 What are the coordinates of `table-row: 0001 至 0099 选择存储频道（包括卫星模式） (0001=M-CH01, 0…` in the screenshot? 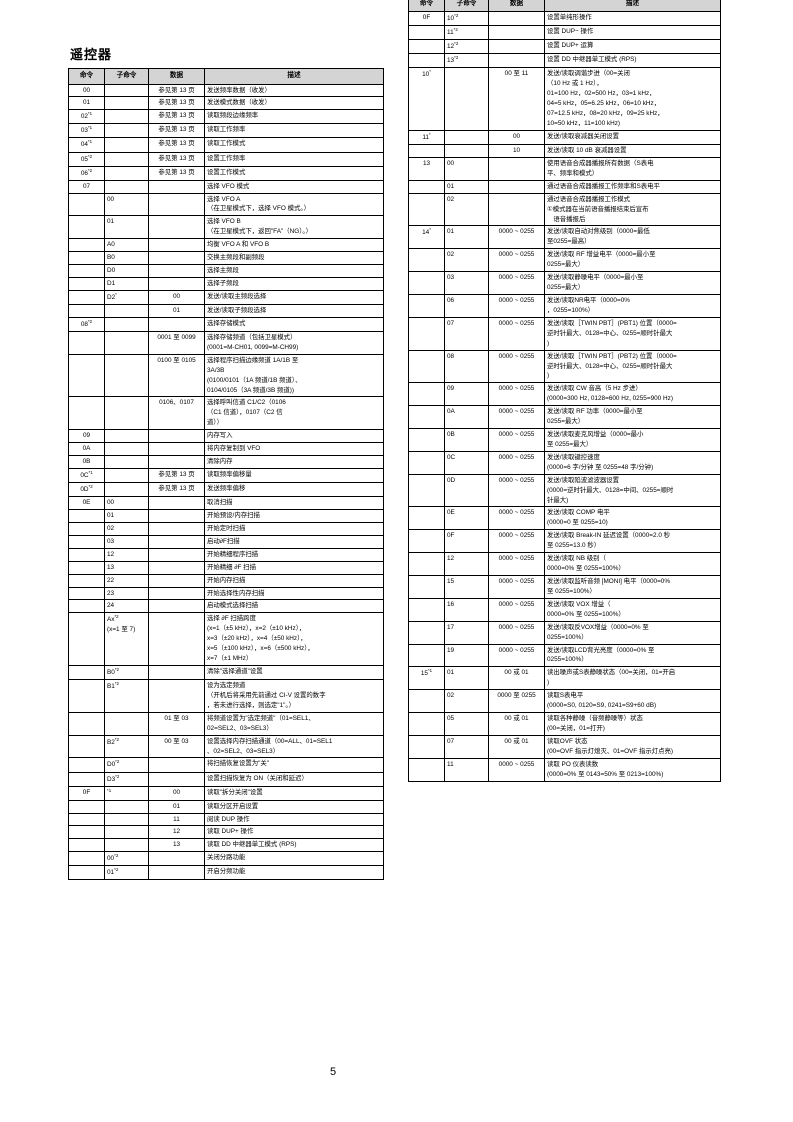 It's located at (226, 342).